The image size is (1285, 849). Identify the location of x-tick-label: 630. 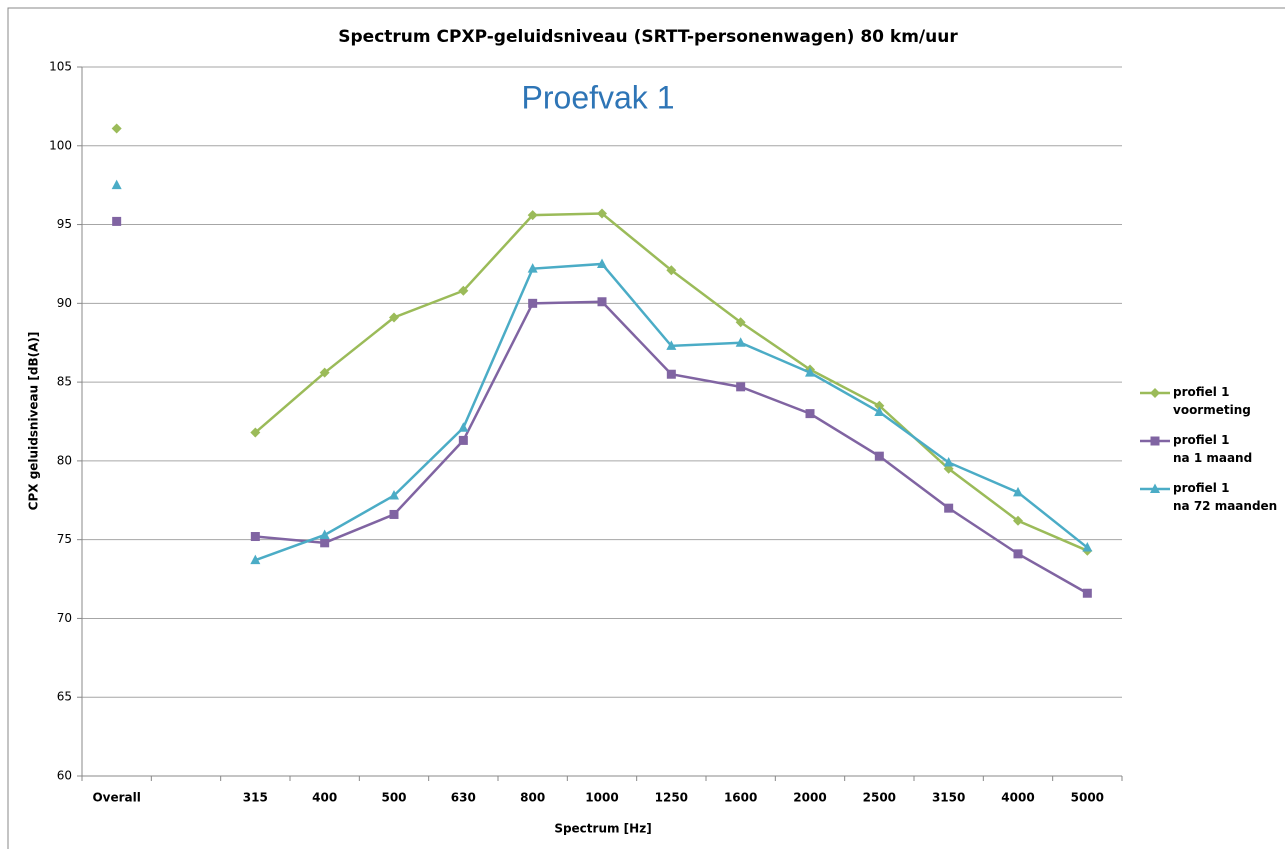
(463, 798).